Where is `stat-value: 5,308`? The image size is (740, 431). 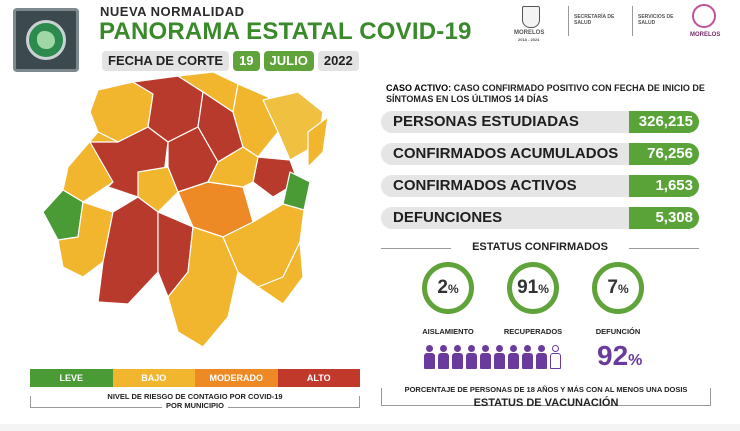
stat-value: 5,308 is located at coordinates (664, 218).